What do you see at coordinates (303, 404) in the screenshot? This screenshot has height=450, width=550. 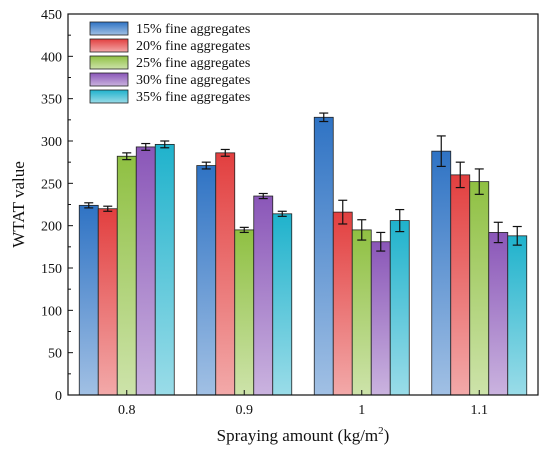 I see `x-axis-ticks: 0.8 0.9 1 1.1` at bounding box center [303, 404].